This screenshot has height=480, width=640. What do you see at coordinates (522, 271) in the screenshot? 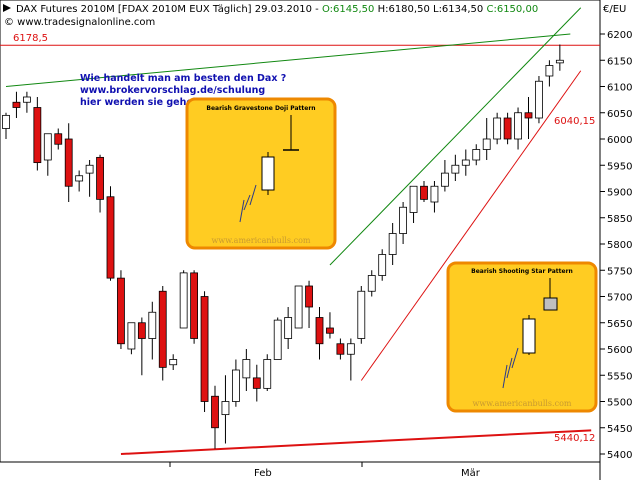
I see `star-panel-title: Bearish Shooting Star Pattern` at bounding box center [522, 271].